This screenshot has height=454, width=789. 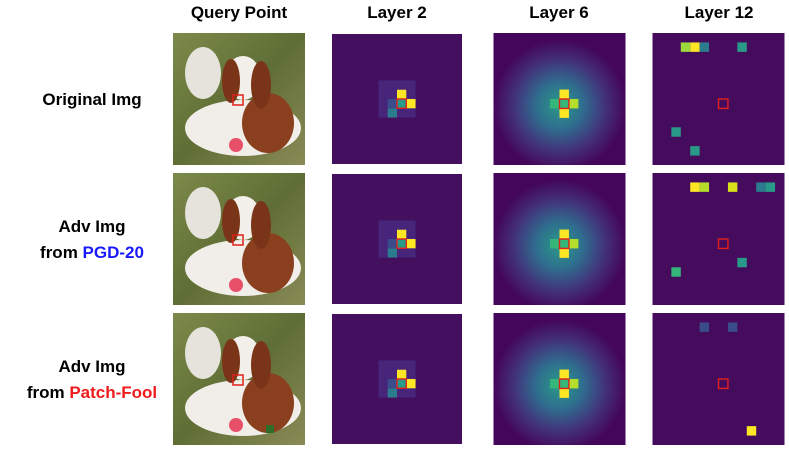 I want to click on attack-name: Patch-Fool, so click(x=113, y=392).